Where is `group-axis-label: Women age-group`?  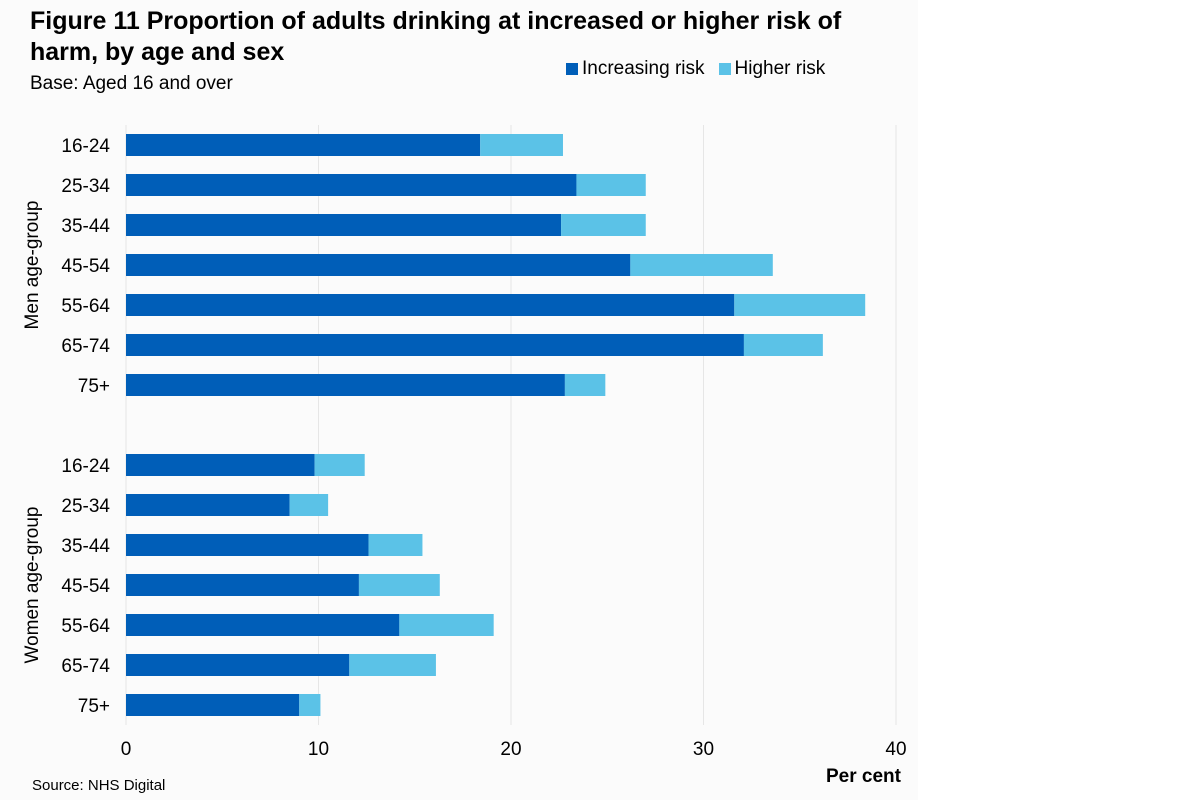 group-axis-label: Women age-group is located at coordinates (32, 584).